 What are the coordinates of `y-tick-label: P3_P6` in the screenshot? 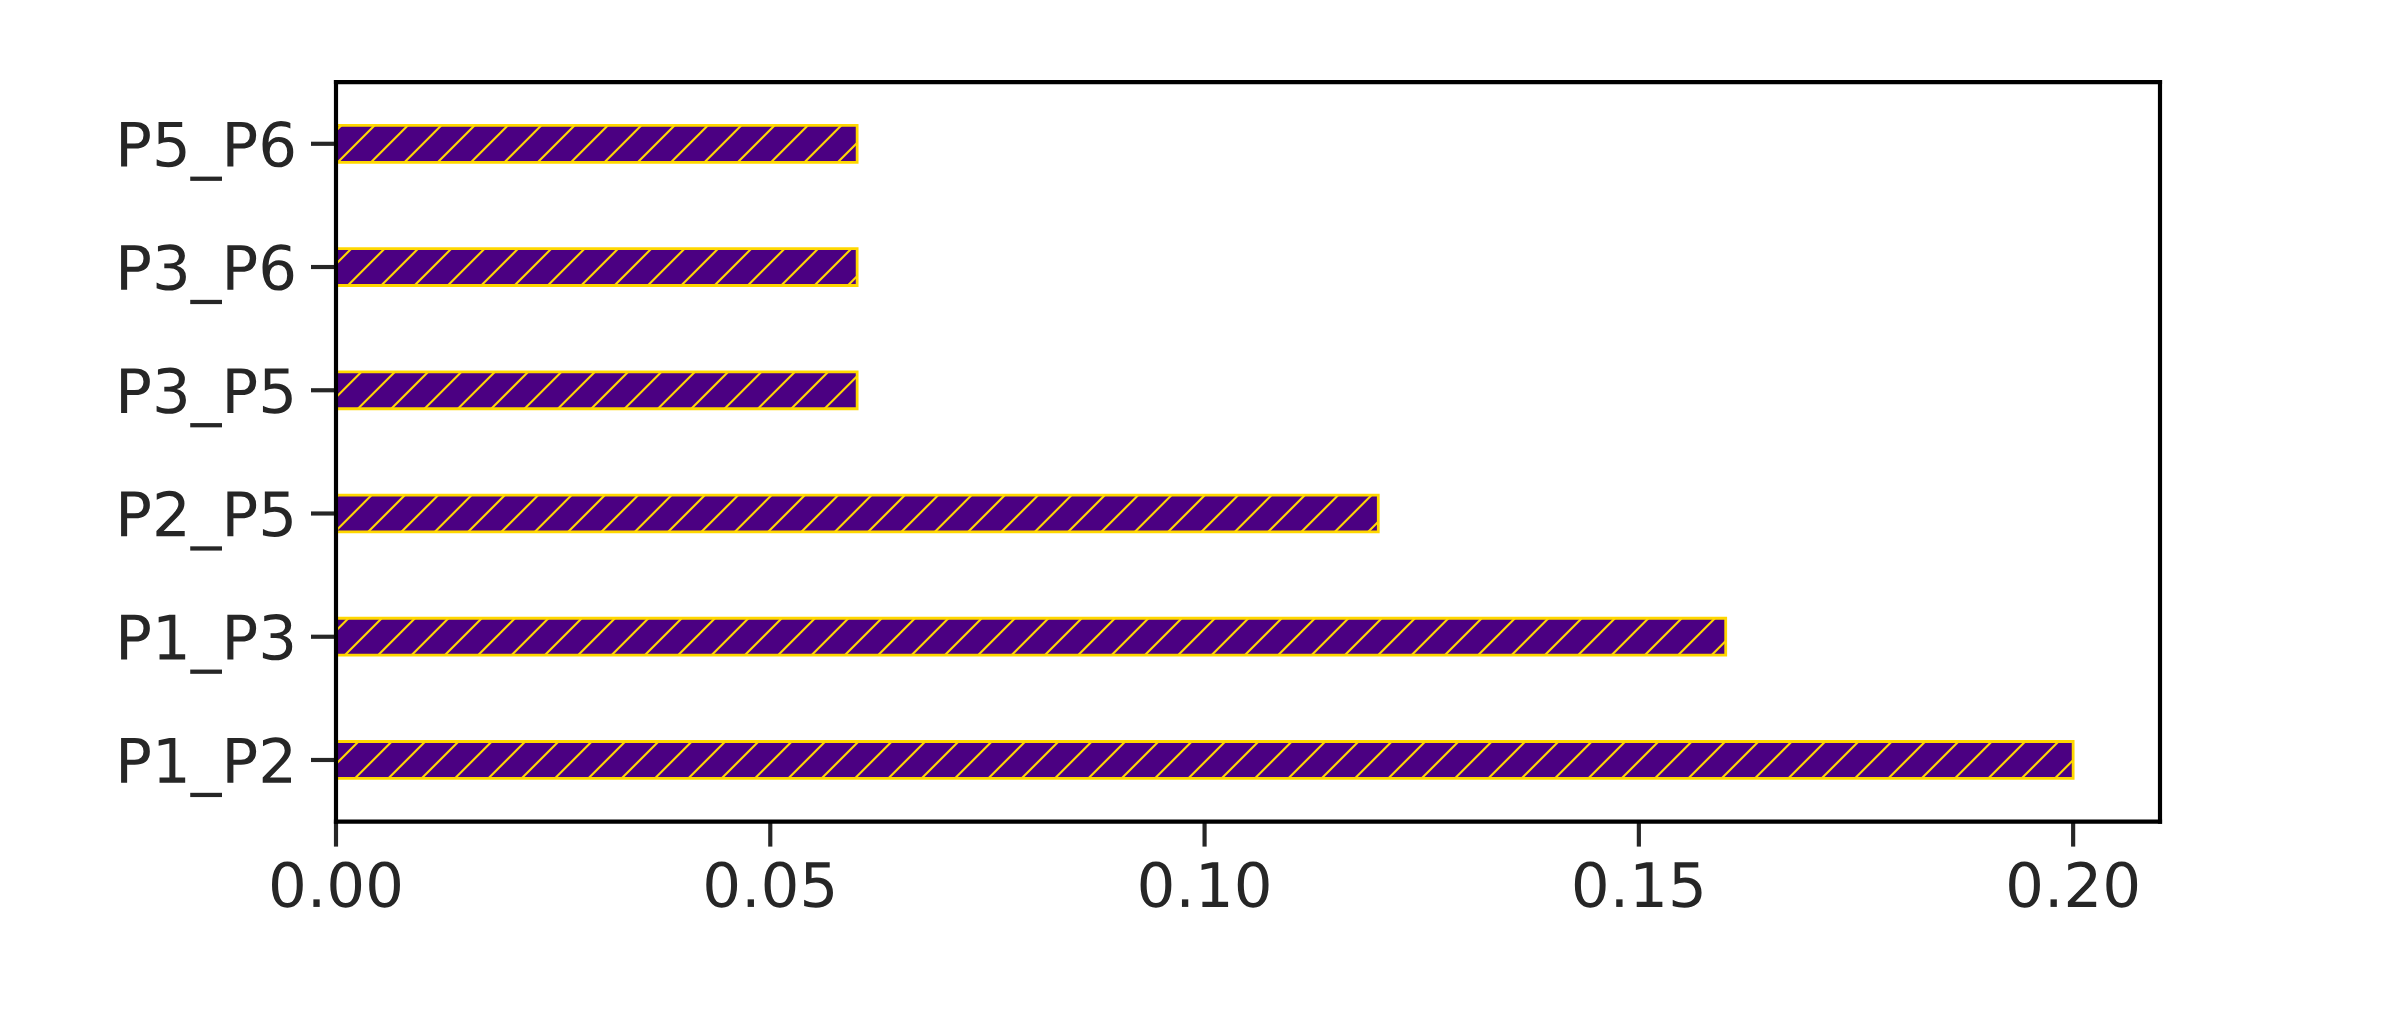 It's located at (207, 274).